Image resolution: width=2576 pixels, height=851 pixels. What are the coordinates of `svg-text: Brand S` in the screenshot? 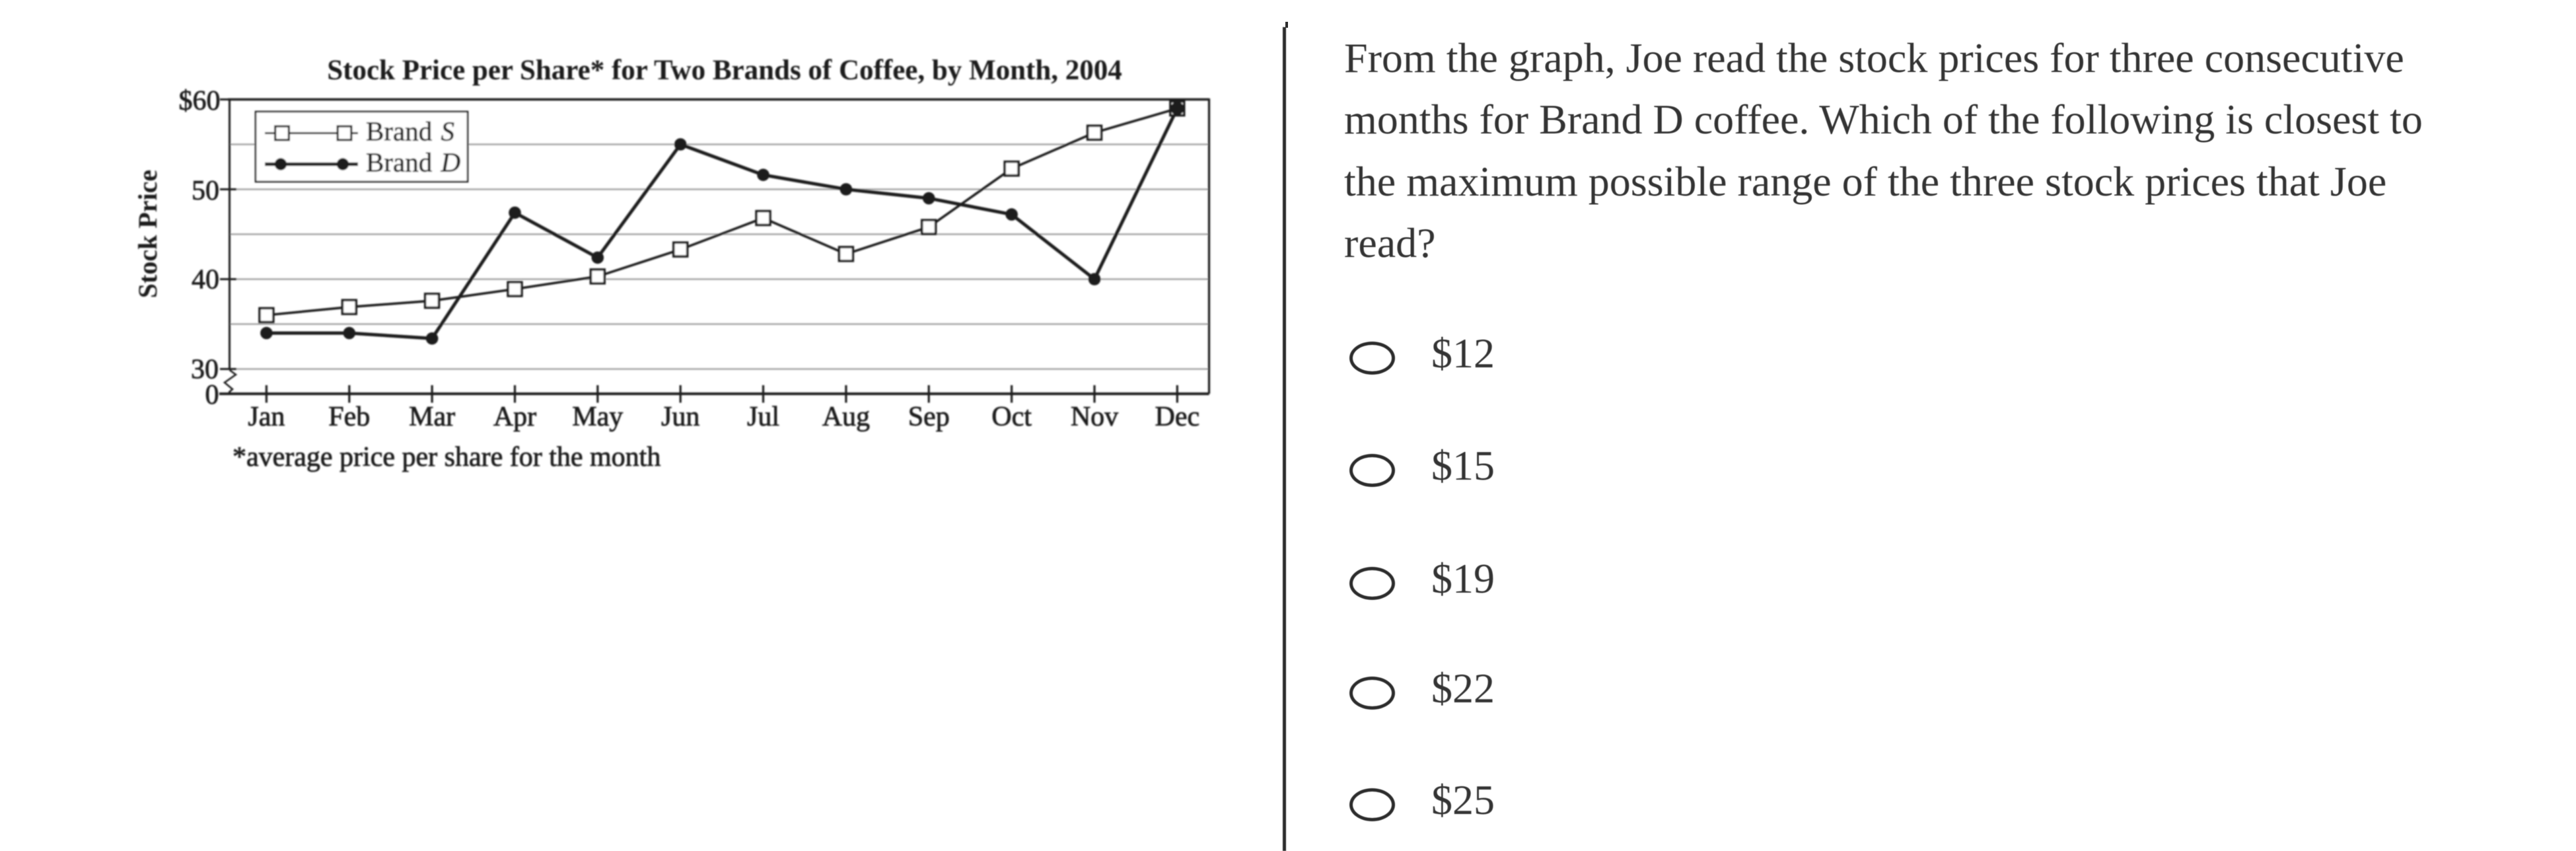 It's located at (410, 131).